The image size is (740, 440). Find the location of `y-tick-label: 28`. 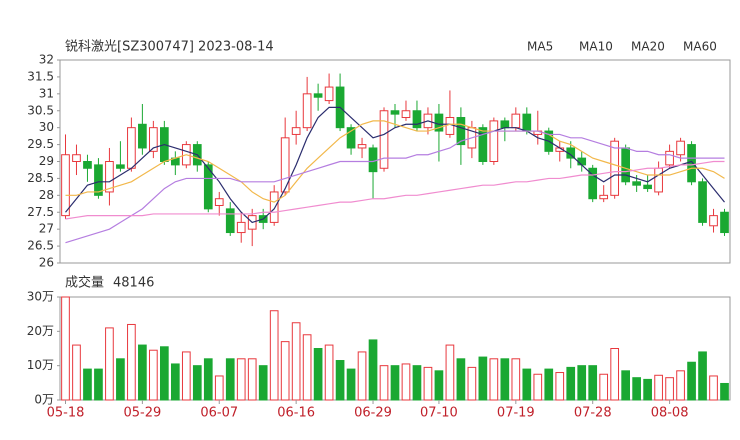

y-tick-label: 28 is located at coordinates (46, 195).